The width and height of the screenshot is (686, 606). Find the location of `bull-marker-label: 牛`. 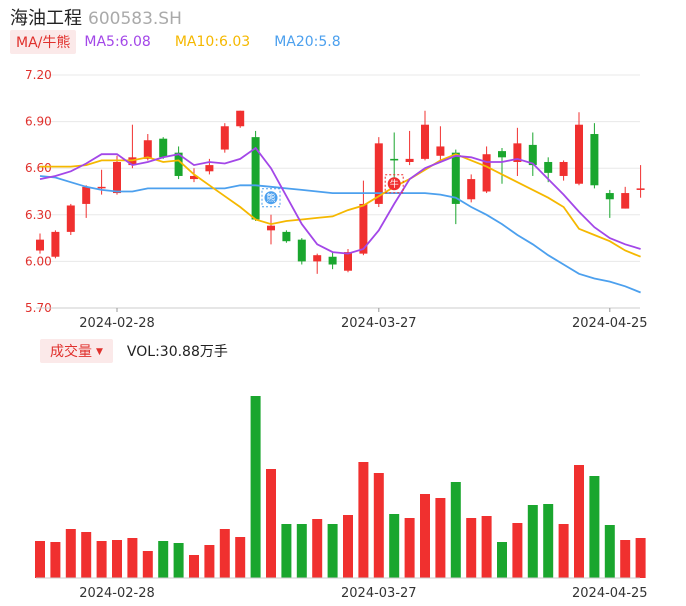

bull-marker-label: 牛 is located at coordinates (394, 184).